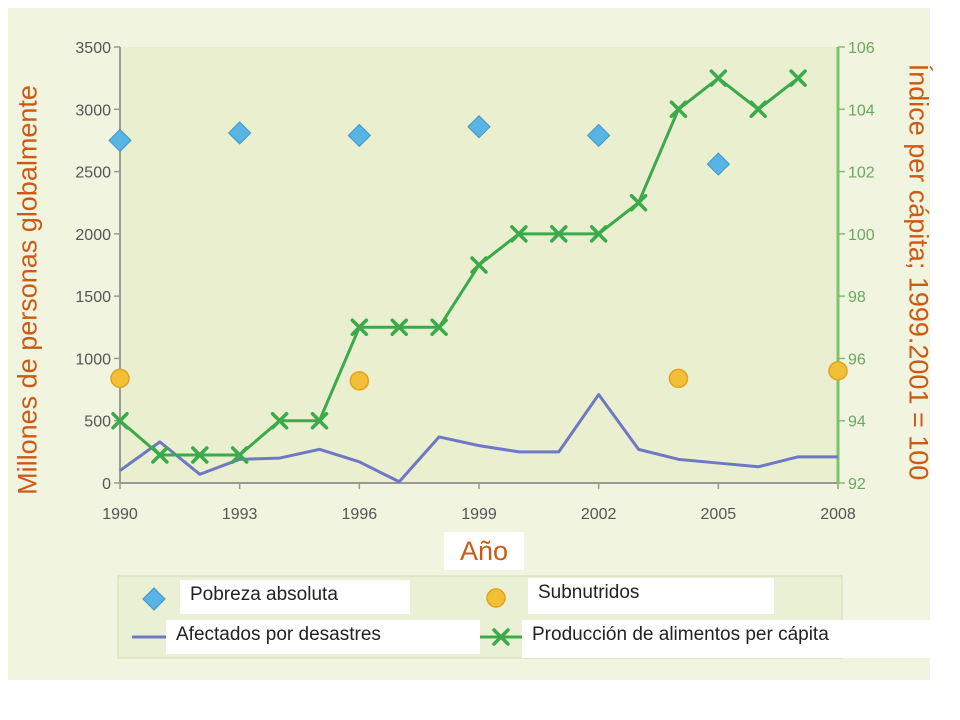  What do you see at coordinates (360, 514) in the screenshot?
I see `x-tick-label: 1996` at bounding box center [360, 514].